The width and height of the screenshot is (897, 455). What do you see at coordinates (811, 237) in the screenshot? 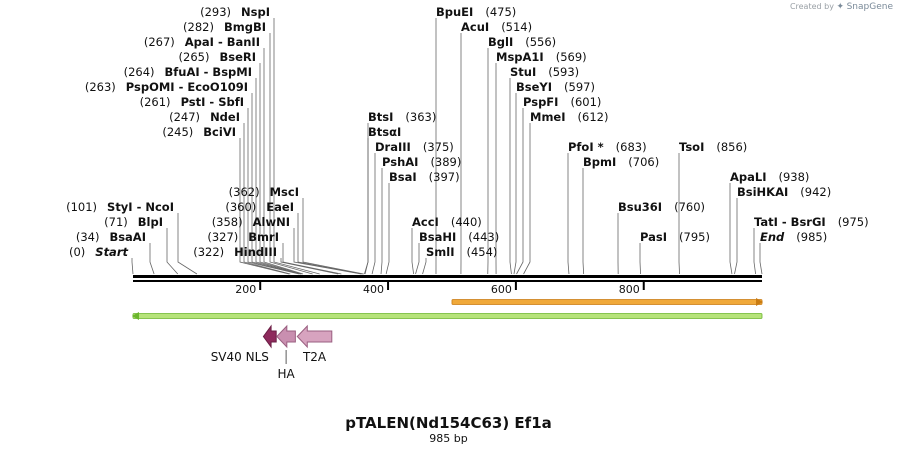
I see `site-position: (985)` at bounding box center [811, 237].